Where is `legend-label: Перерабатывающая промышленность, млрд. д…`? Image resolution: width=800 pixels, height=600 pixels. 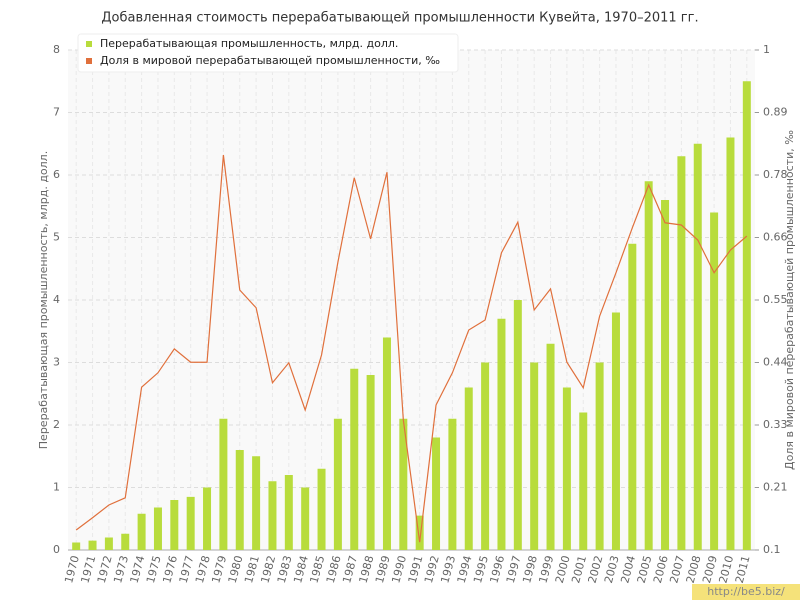 legend-label: Перерабатывающая промышленность, млрд. д… is located at coordinates (249, 43).